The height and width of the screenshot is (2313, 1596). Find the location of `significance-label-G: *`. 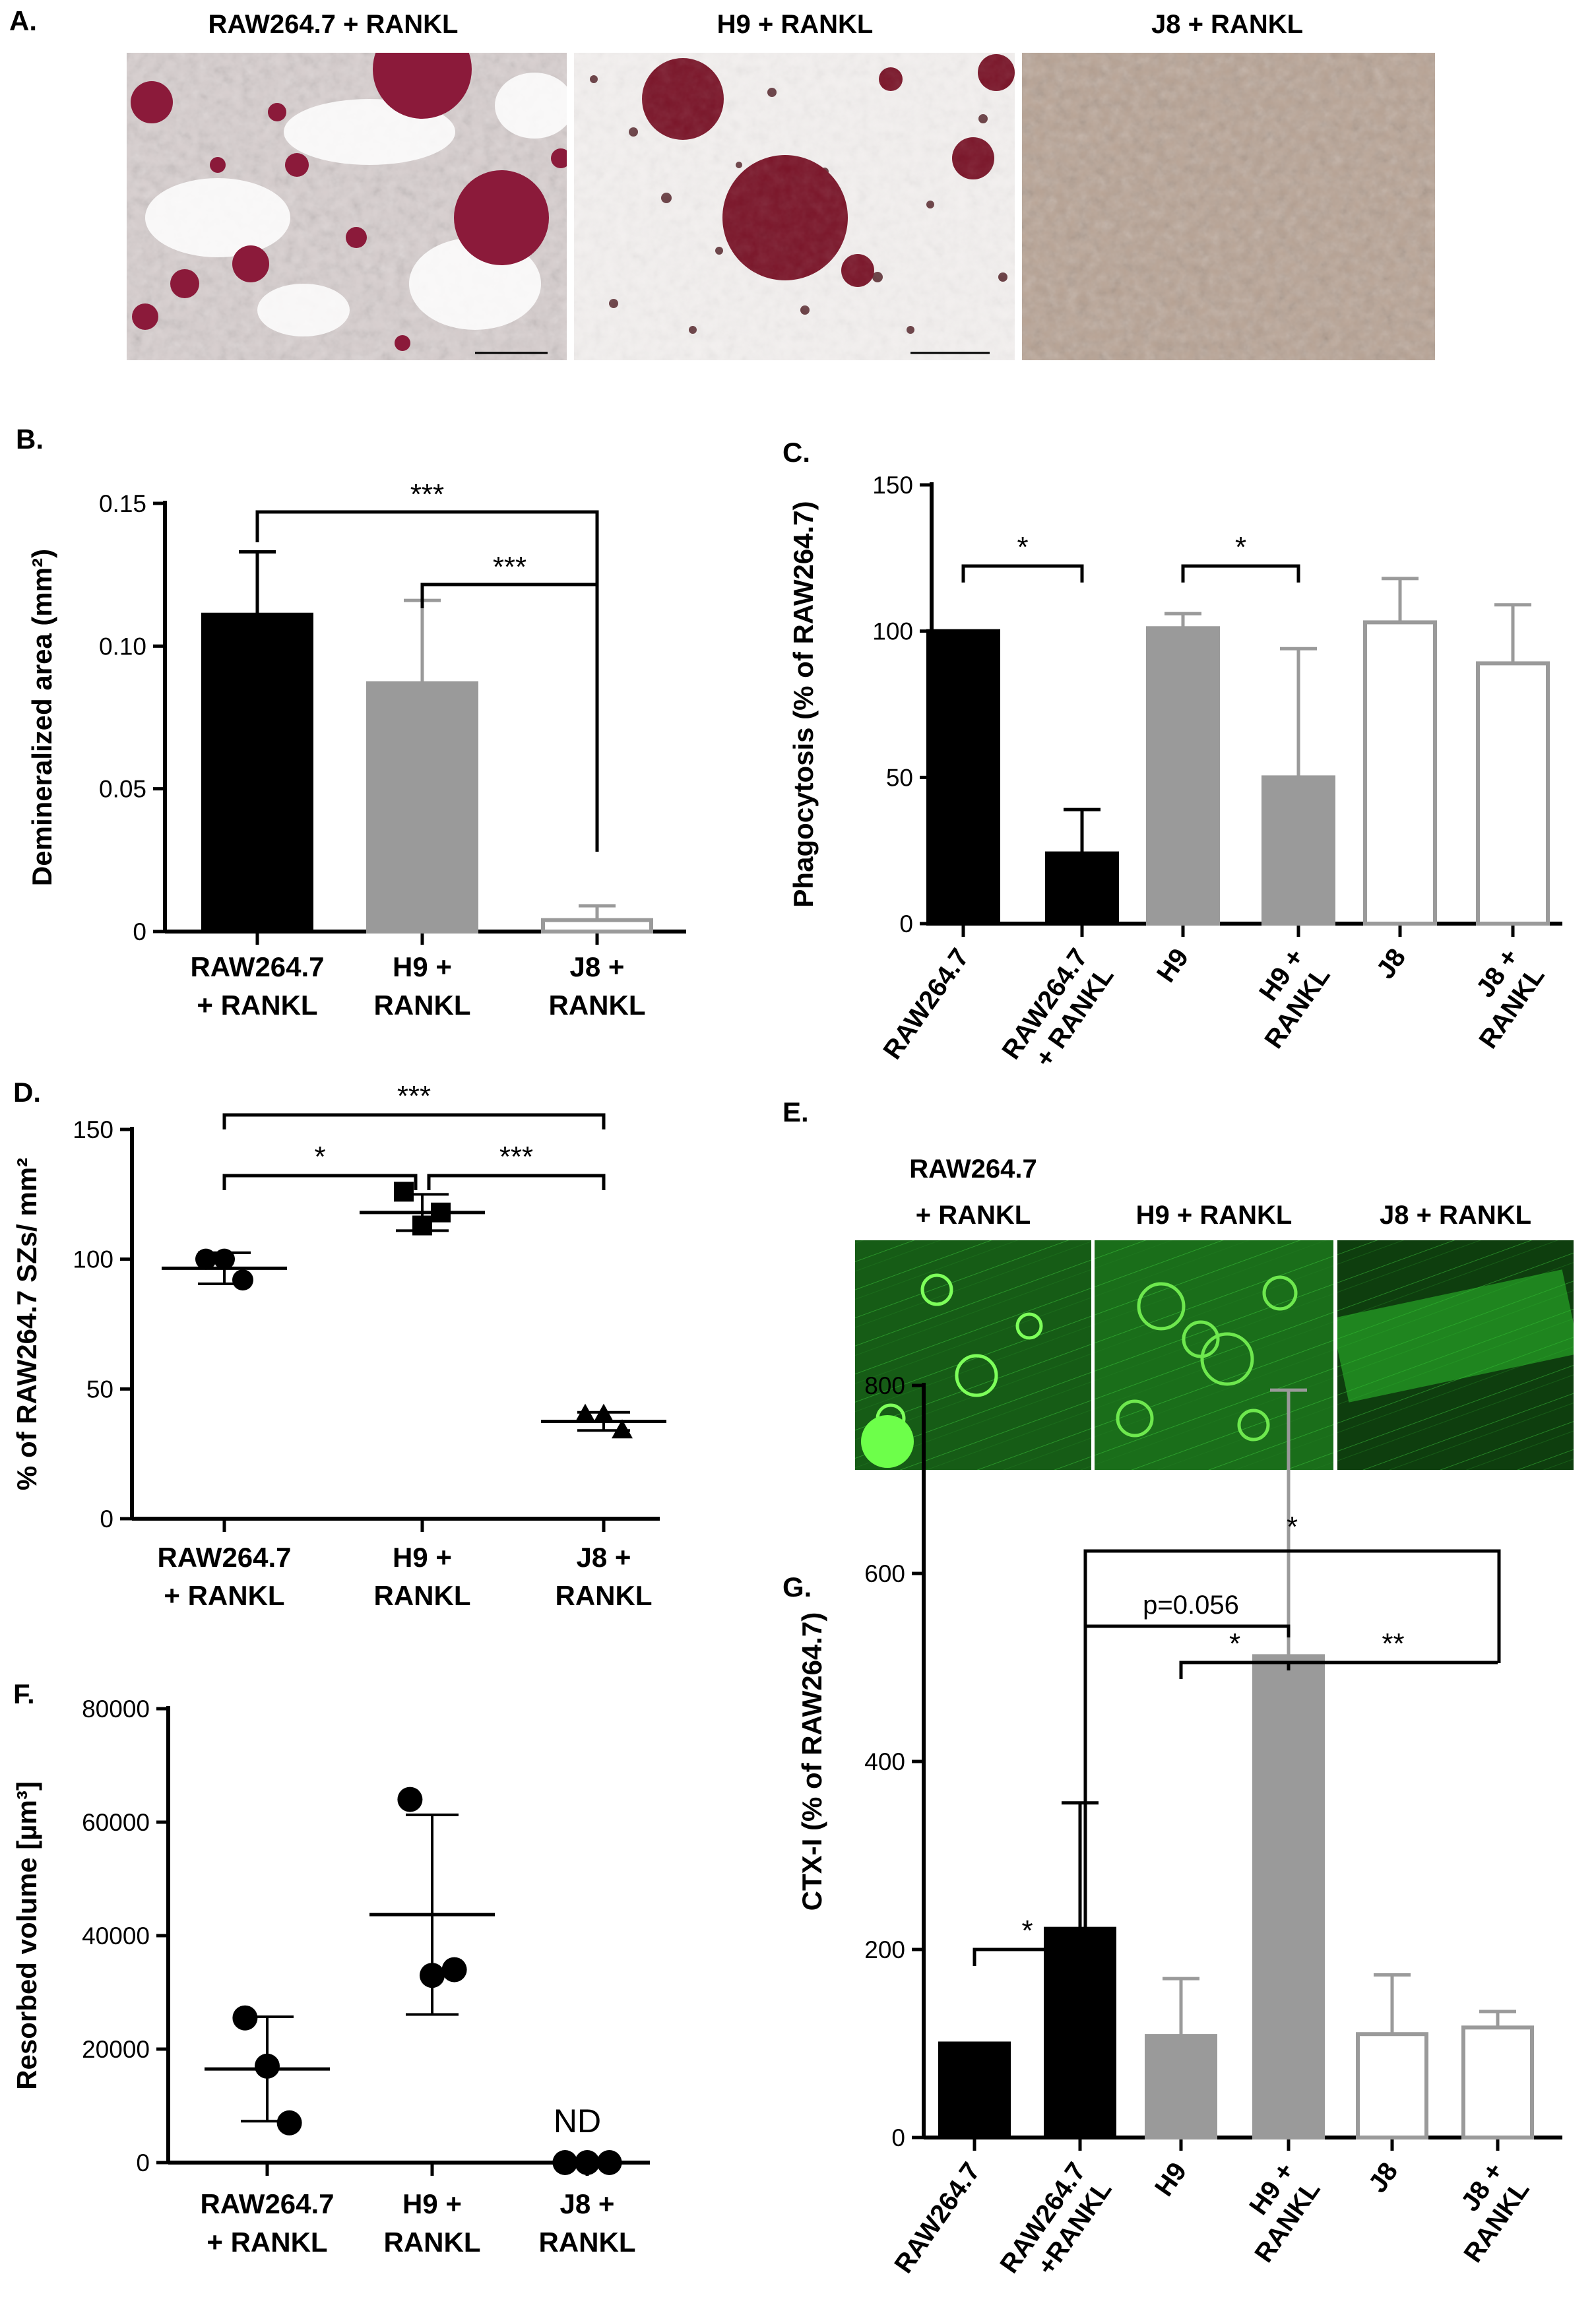

significance-label-G: * is located at coordinates (1234, 1644).